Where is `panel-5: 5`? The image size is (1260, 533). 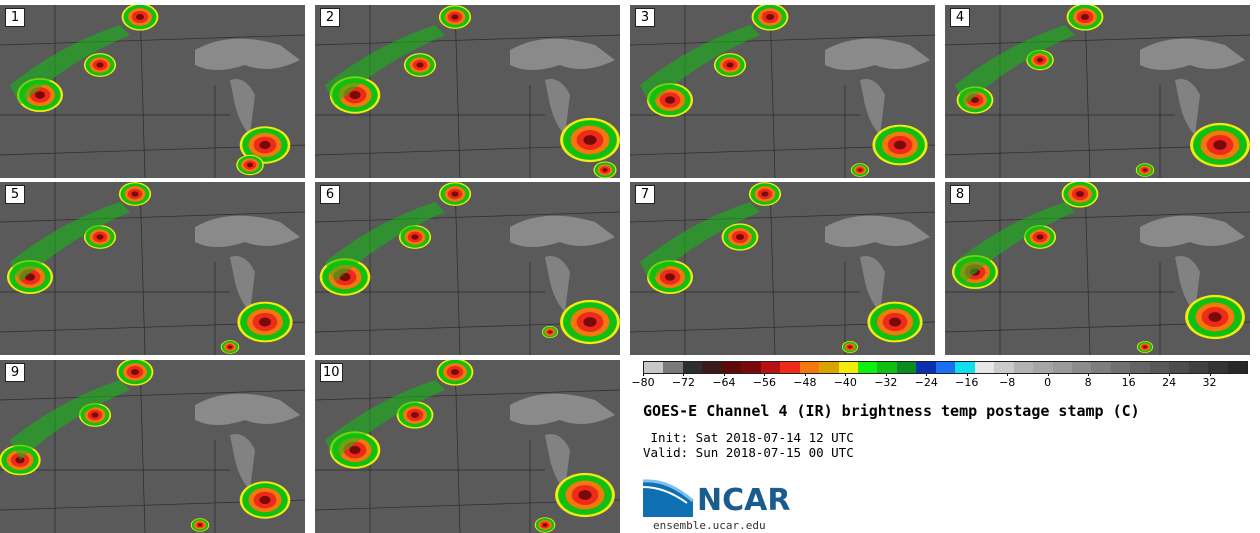 panel-5: 5 is located at coordinates (152, 268).